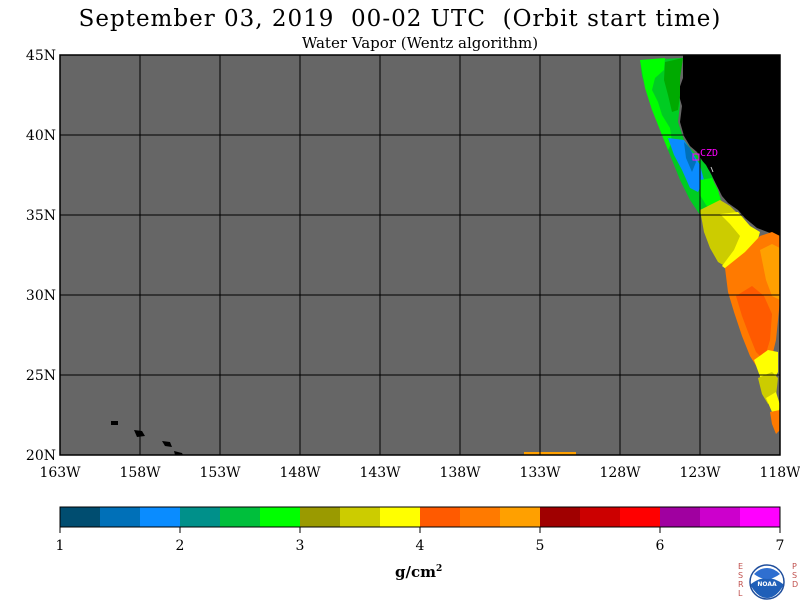 Image resolution: width=800 pixels, height=600 pixels. I want to click on colorbar-tick-label: 5, so click(540, 546).